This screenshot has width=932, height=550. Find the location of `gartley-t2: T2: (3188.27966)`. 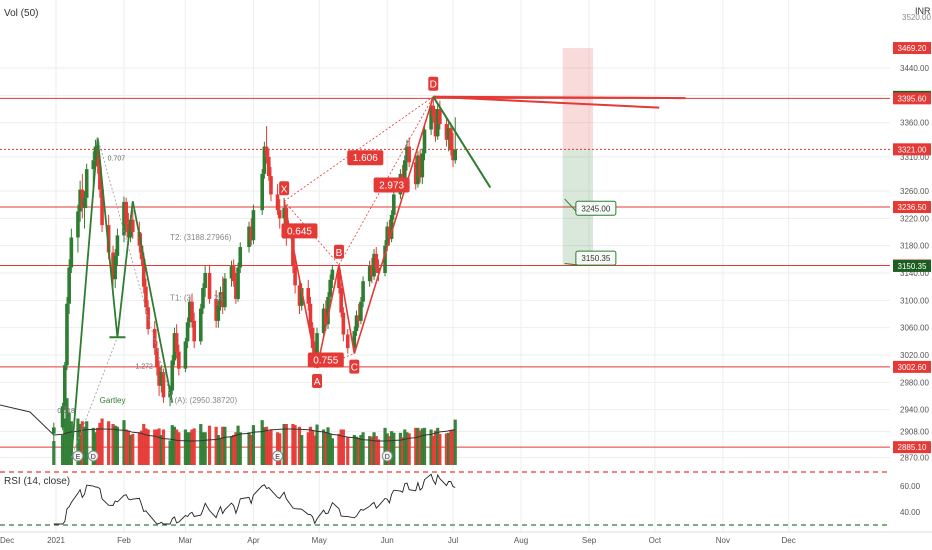

gartley-t2: T2: (3188.27966) is located at coordinates (201, 237).